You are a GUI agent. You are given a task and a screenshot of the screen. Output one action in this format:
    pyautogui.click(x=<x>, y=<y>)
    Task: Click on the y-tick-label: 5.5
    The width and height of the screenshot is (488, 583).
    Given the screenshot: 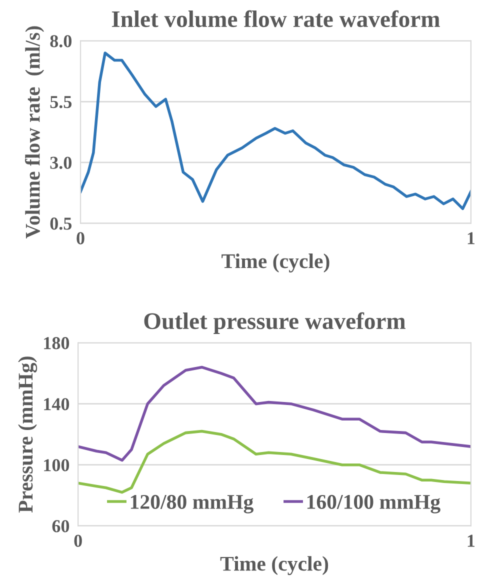 What is the action you would take?
    pyautogui.click(x=61, y=102)
    